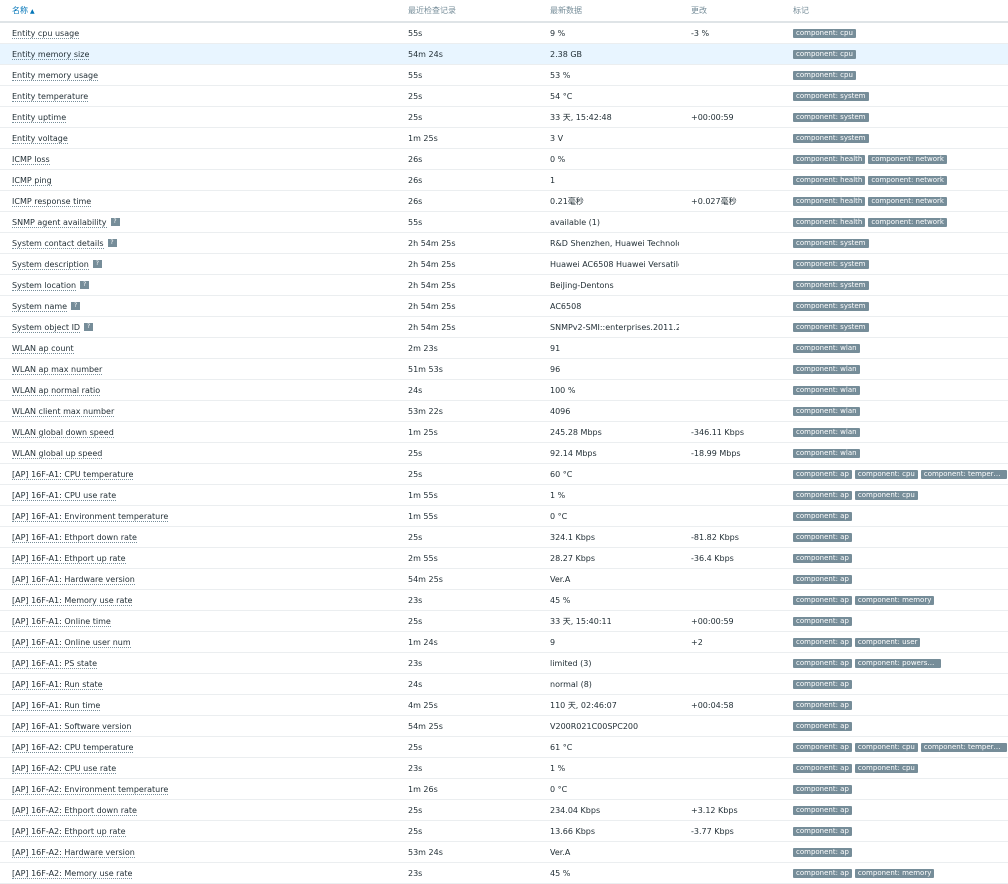 This screenshot has height=884, width=1008. What do you see at coordinates (73, 579) in the screenshot?
I see `item-name-link: [AP] 16F-A1: Hardware version` at bounding box center [73, 579].